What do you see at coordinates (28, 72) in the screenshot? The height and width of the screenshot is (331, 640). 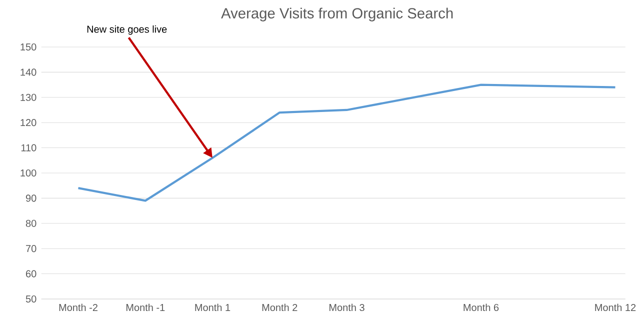 I see `y-tick-label: 140` at bounding box center [28, 72].